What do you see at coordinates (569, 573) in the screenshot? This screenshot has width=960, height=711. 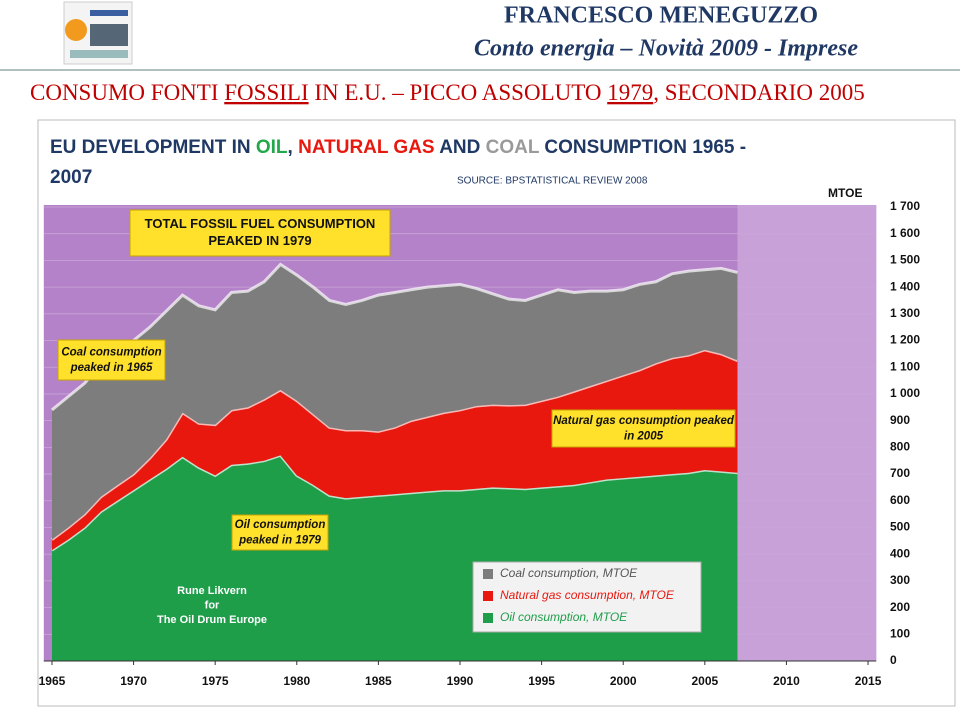 I see `legend-label: Coal consumption, MTOE` at bounding box center [569, 573].